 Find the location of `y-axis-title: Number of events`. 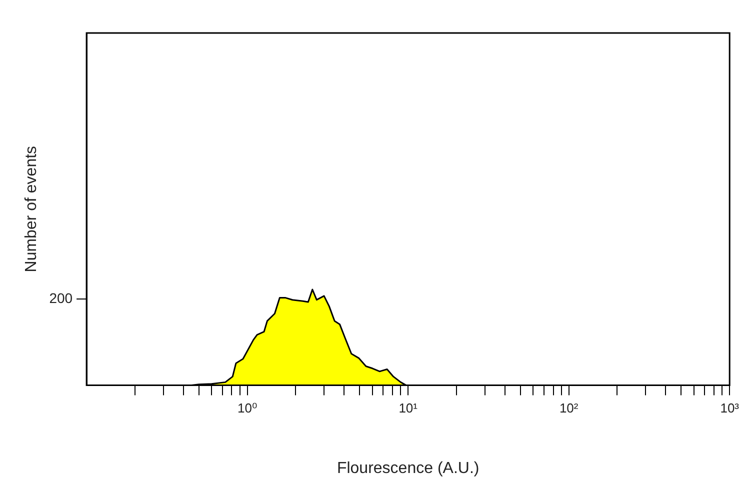

y-axis-title: Number of events is located at coordinates (31, 209).